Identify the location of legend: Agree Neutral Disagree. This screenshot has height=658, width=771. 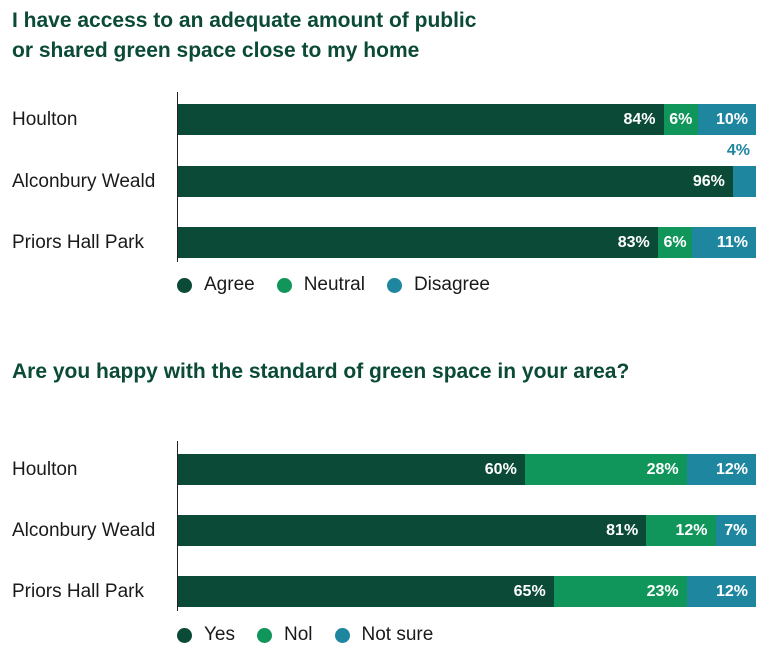
(333, 285).